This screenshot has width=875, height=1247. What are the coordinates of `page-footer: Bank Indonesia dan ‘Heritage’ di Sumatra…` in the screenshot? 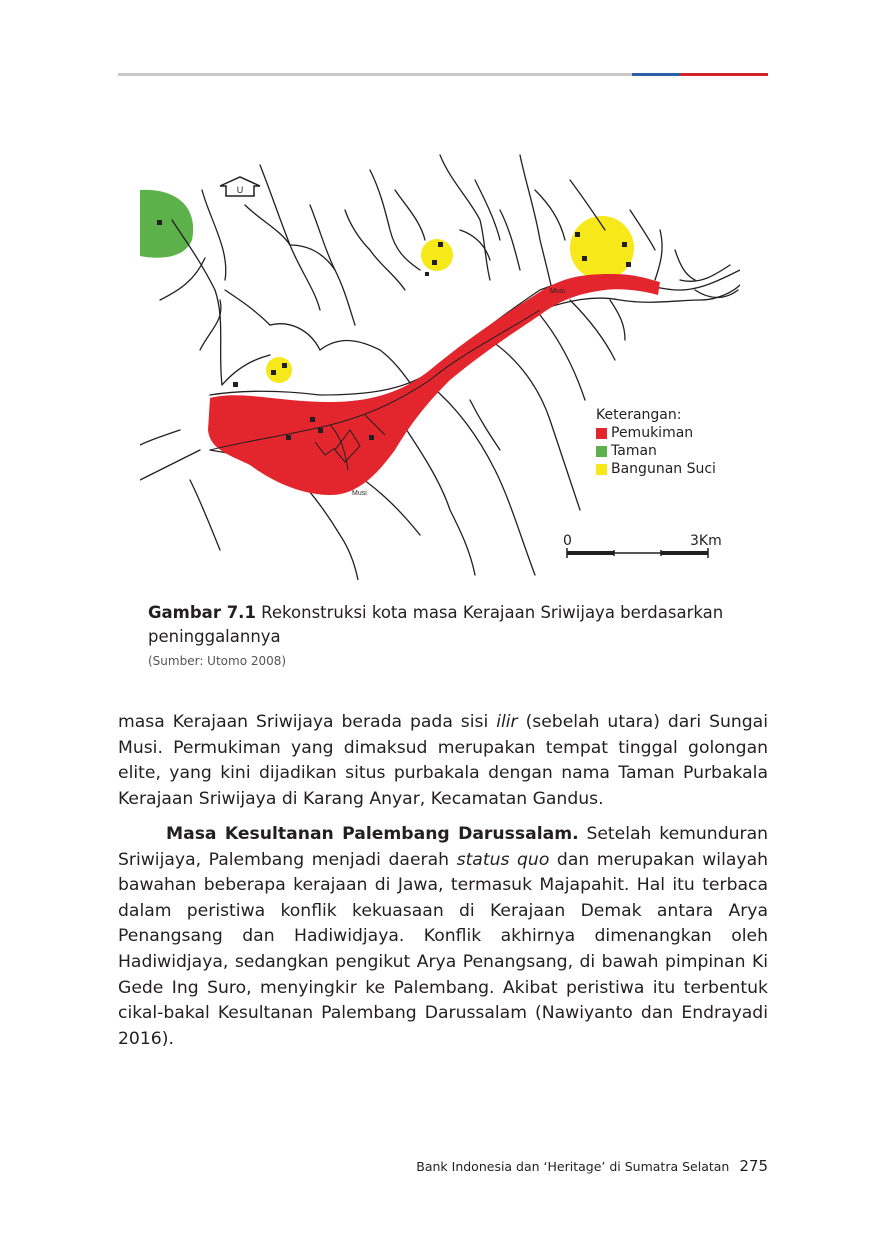 It's located at (592, 1166).